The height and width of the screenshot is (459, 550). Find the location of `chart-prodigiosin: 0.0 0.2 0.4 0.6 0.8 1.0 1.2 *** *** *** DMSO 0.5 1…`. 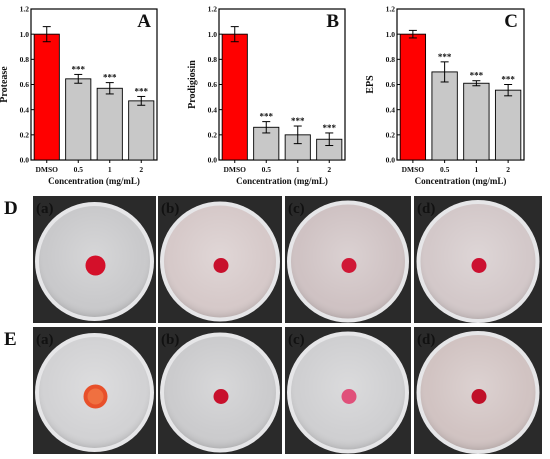

chart-prodigiosin: 0.0 0.2 0.4 0.6 0.8 1.0 1.2 *** *** *** DMSO 0.5 1… is located at coordinates (266, 95).